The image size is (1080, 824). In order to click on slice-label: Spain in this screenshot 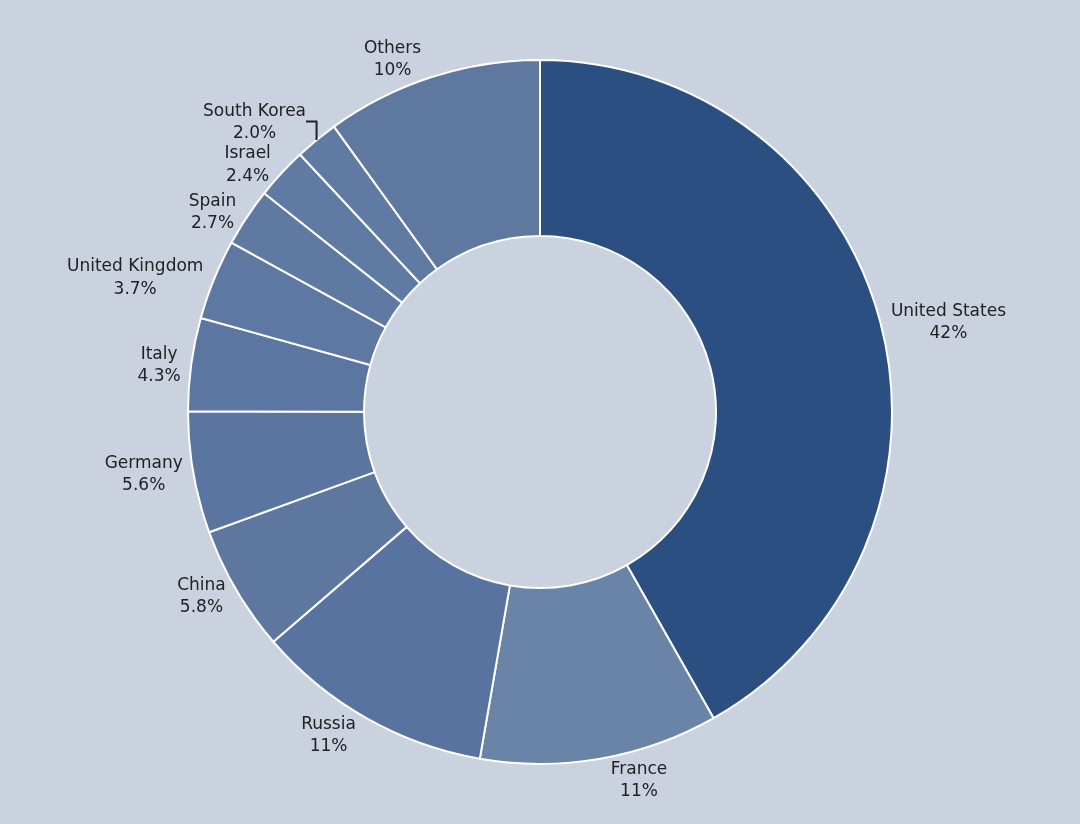, I will do `click(212, 199)`.